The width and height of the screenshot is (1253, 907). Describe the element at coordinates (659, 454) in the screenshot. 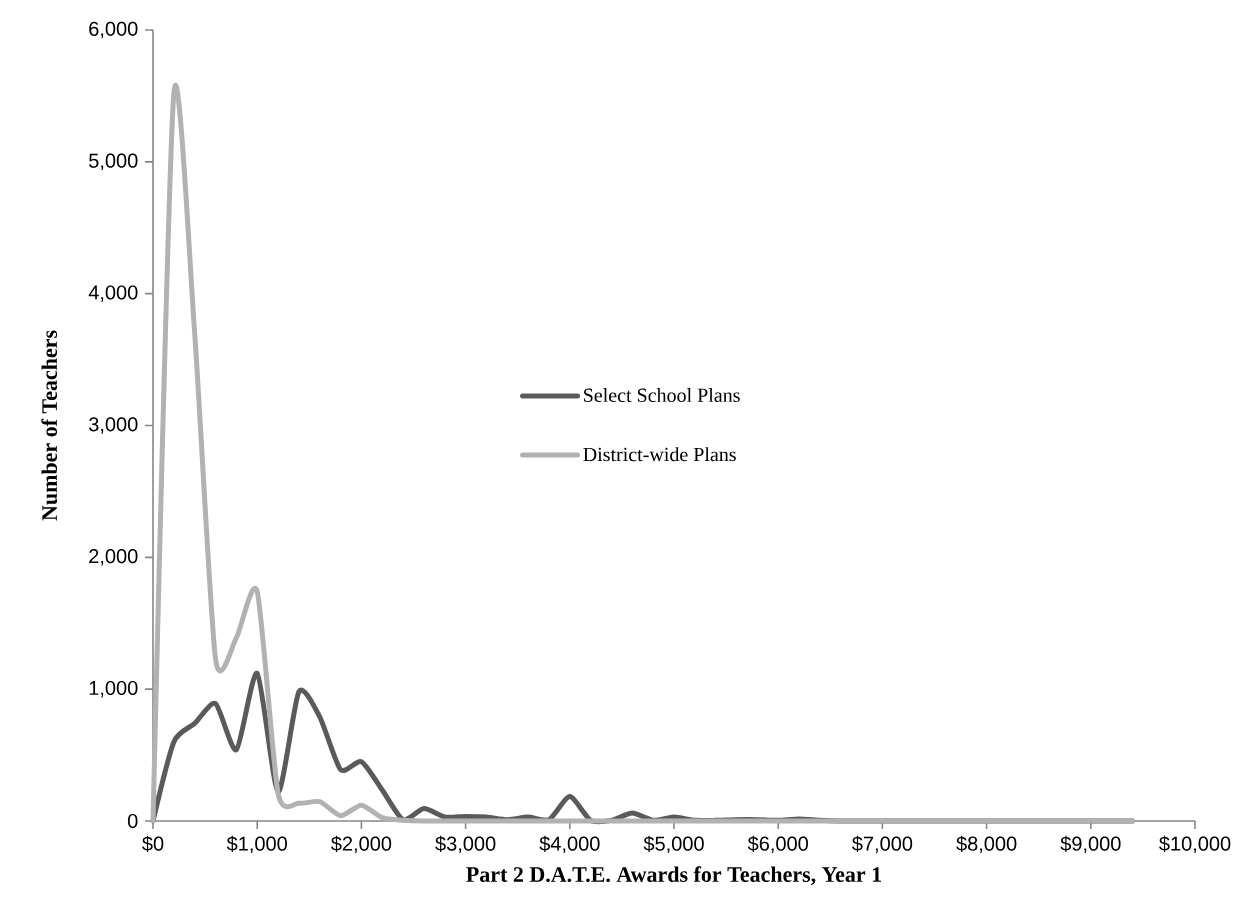

I see `legend-label: District-wide Plans` at that location.